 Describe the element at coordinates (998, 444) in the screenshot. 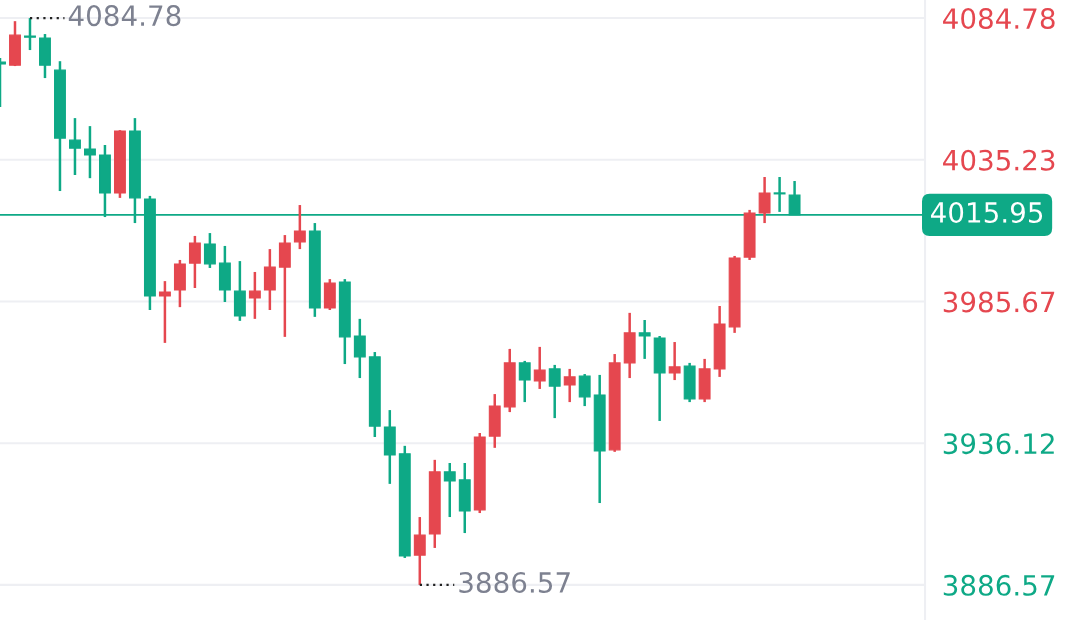

I see `y-tick-label: 3936.12` at that location.